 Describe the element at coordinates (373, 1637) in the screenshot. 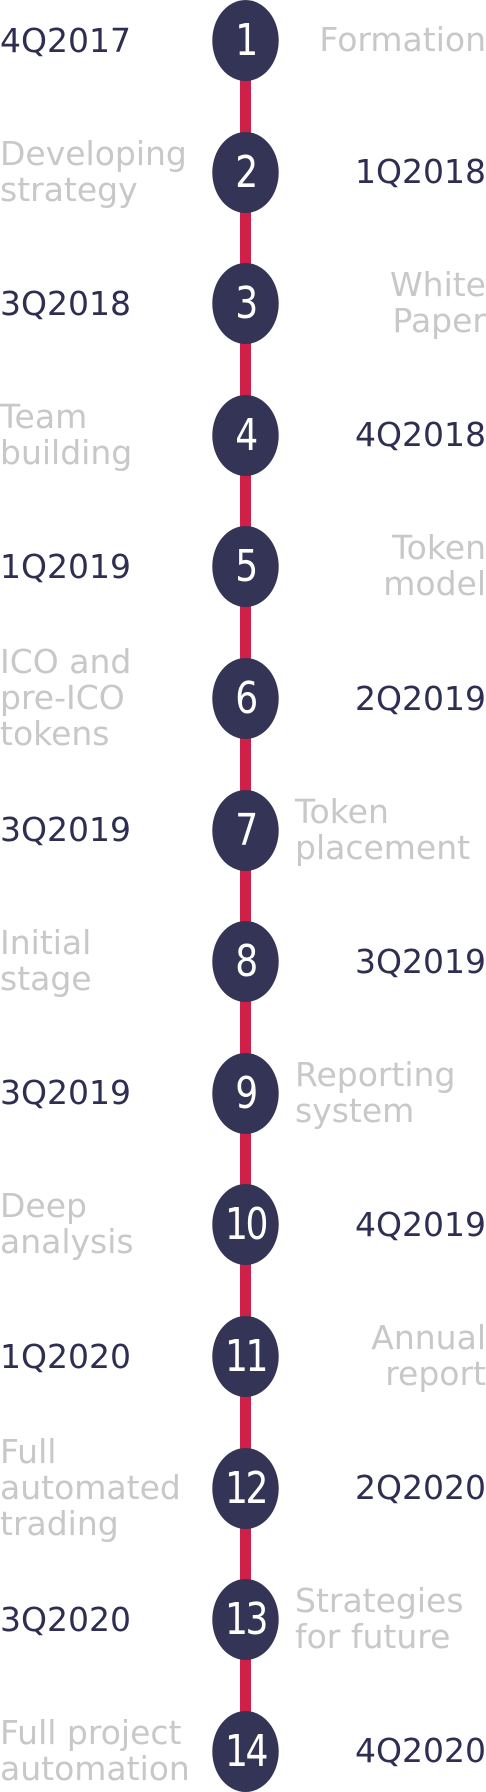

I see `milestone-title-line: for future` at that location.